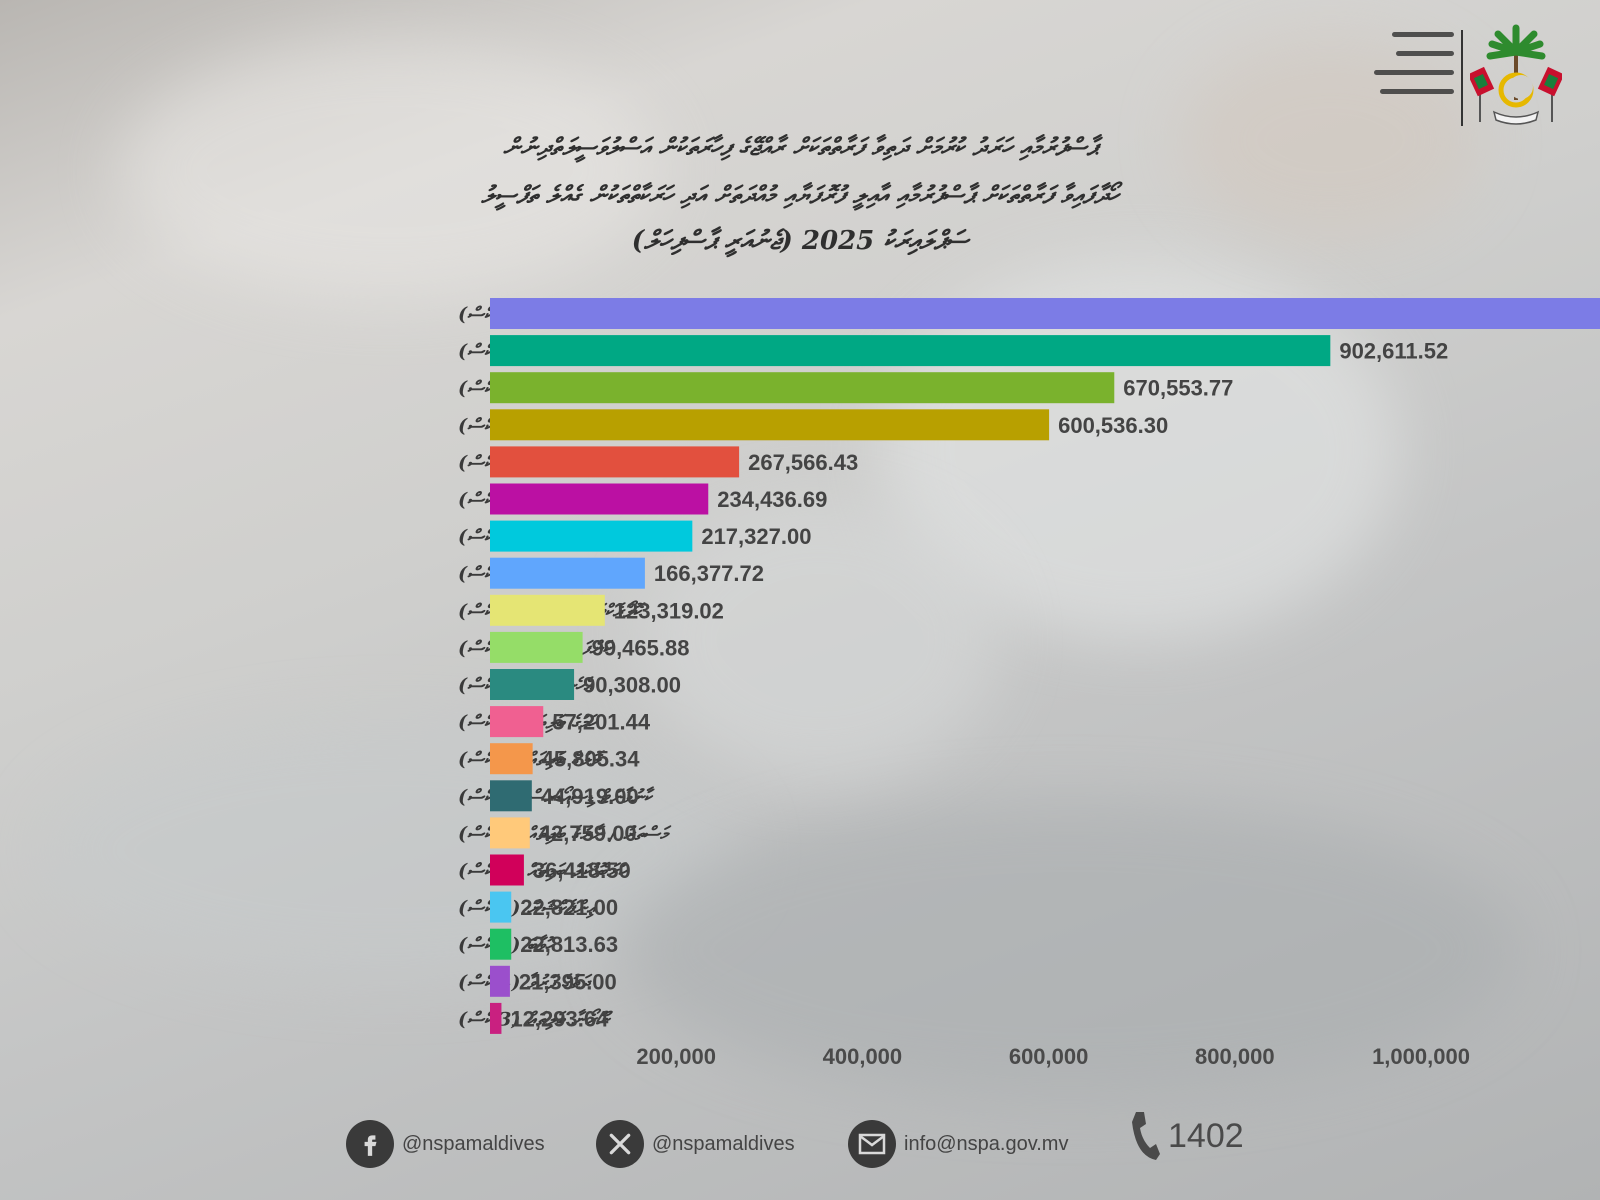 The image size is (1600, 1200). Describe the element at coordinates (582, 870) in the screenshot. I see `data-label: 36,418.50` at that location.